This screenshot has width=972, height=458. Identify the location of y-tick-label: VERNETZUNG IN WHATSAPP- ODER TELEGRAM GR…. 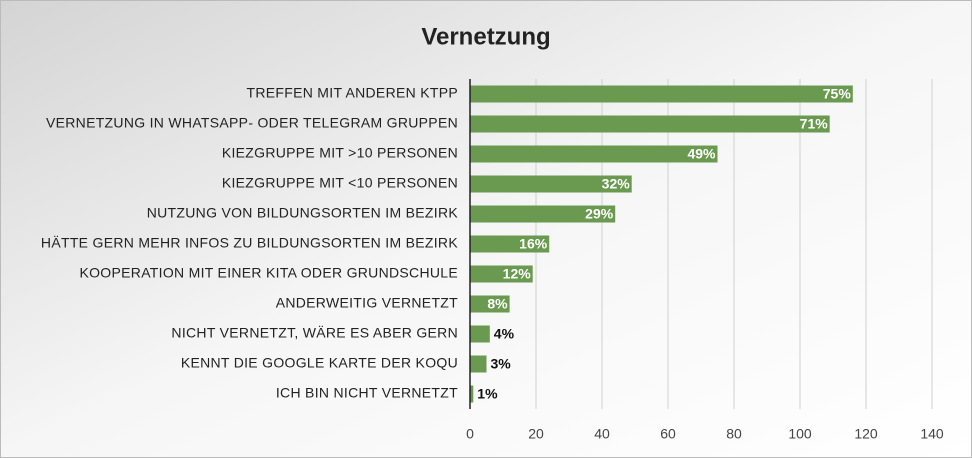
(252, 123).